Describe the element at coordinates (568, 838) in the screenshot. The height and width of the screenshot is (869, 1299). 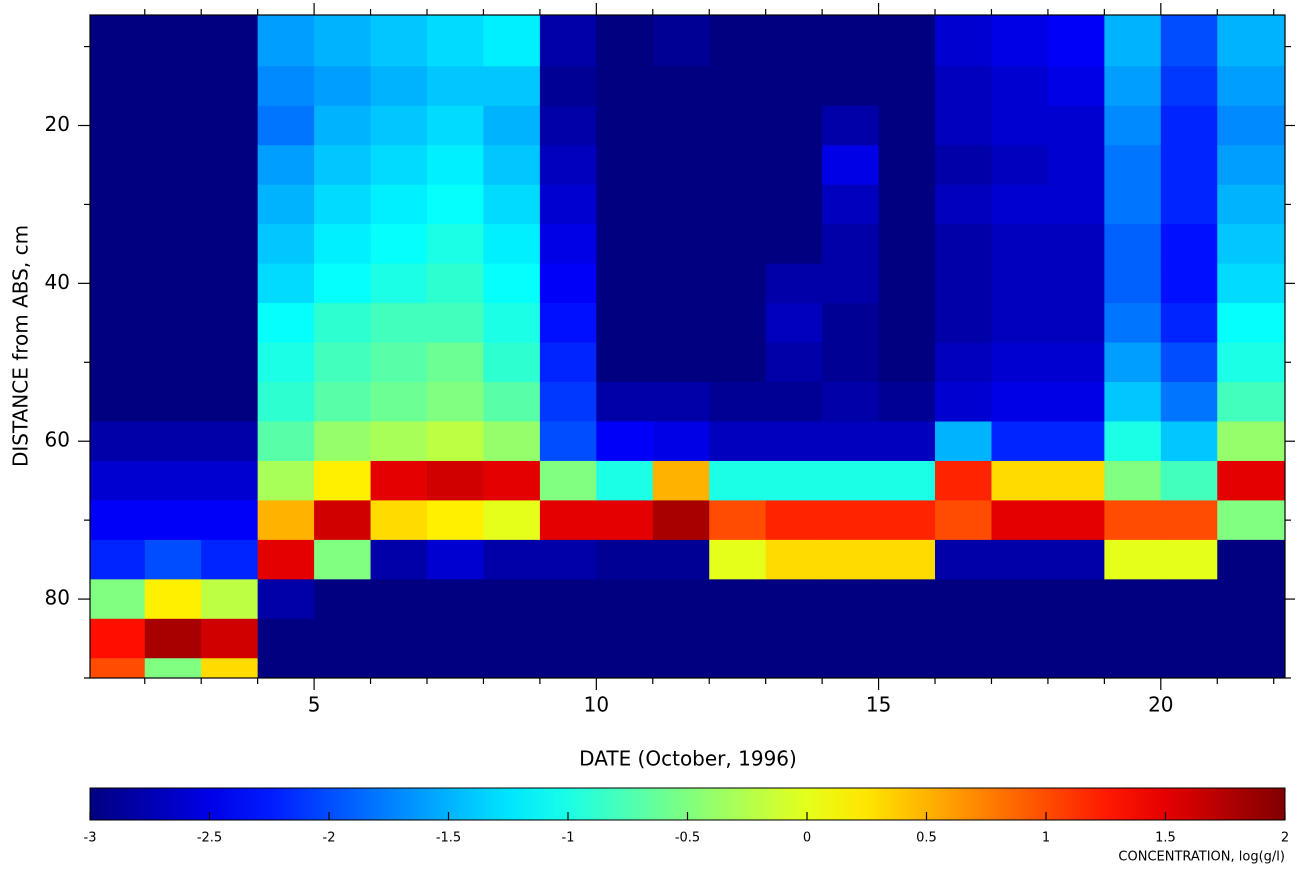
I see `colorbar-tick-label: -1` at that location.